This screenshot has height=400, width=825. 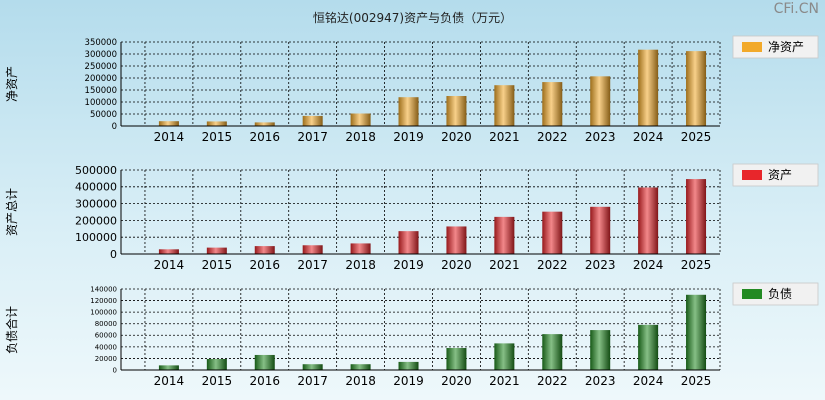 What do you see at coordinates (103, 301) in the screenshot?
I see `y-tick-label: 120000` at bounding box center [103, 301].